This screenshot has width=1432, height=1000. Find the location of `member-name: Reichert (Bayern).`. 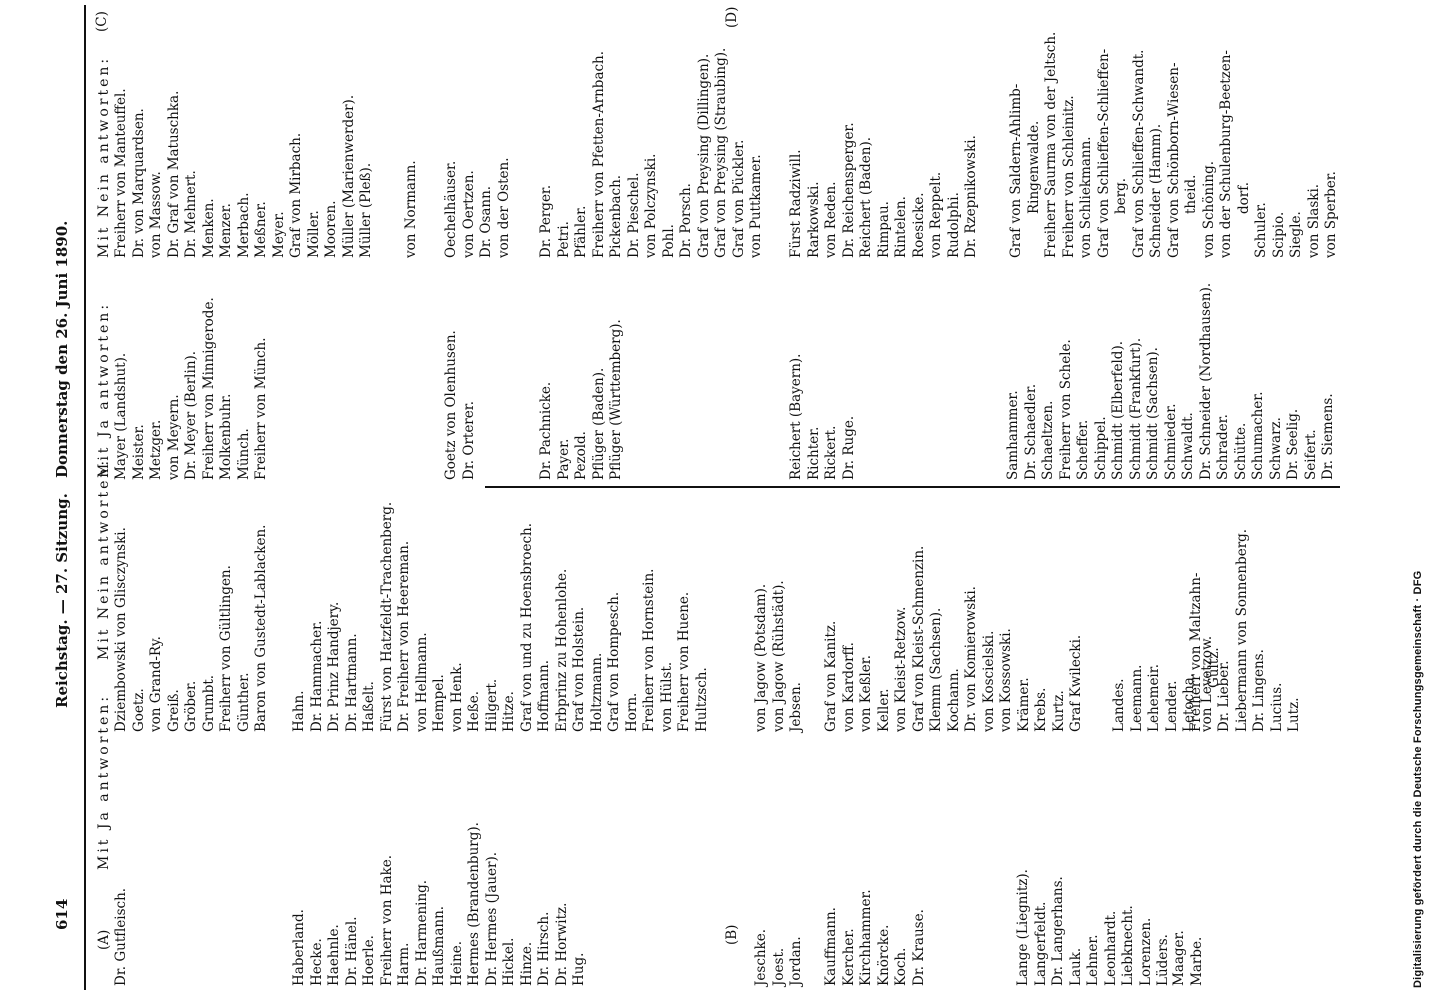

member-name: Reichert (Bayern). is located at coordinates (796, 416).